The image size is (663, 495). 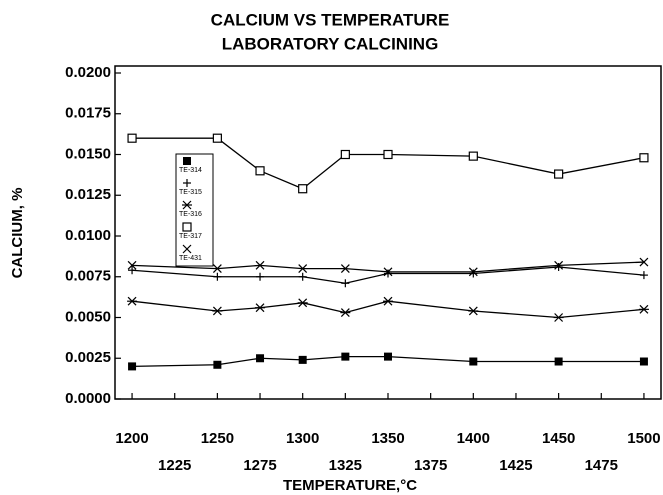 What do you see at coordinates (473, 438) in the screenshot?
I see `x-tick-label: 1400` at bounding box center [473, 438].